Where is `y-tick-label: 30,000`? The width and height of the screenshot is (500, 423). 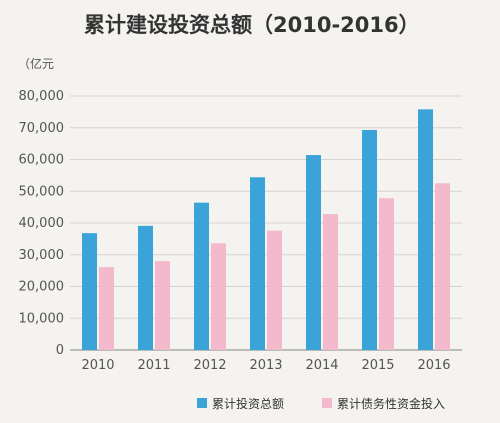 y-tick-label: 30,000 is located at coordinates (42, 255).